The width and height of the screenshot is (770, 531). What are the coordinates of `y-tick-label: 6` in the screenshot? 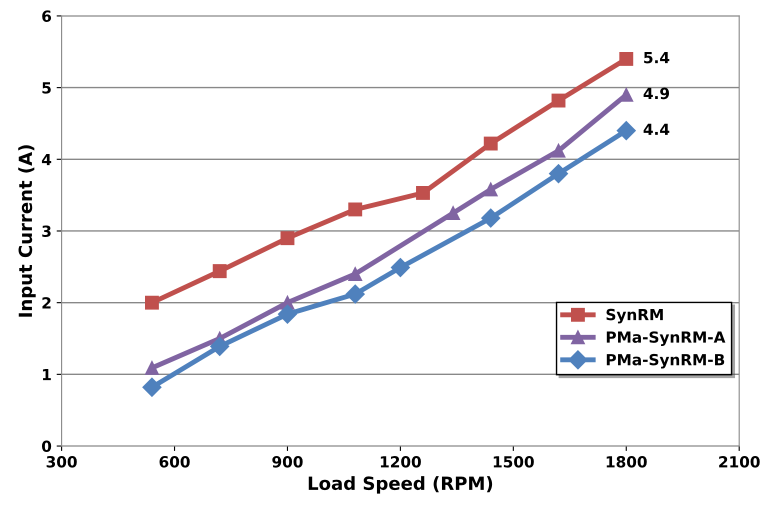 It's located at (47, 16).